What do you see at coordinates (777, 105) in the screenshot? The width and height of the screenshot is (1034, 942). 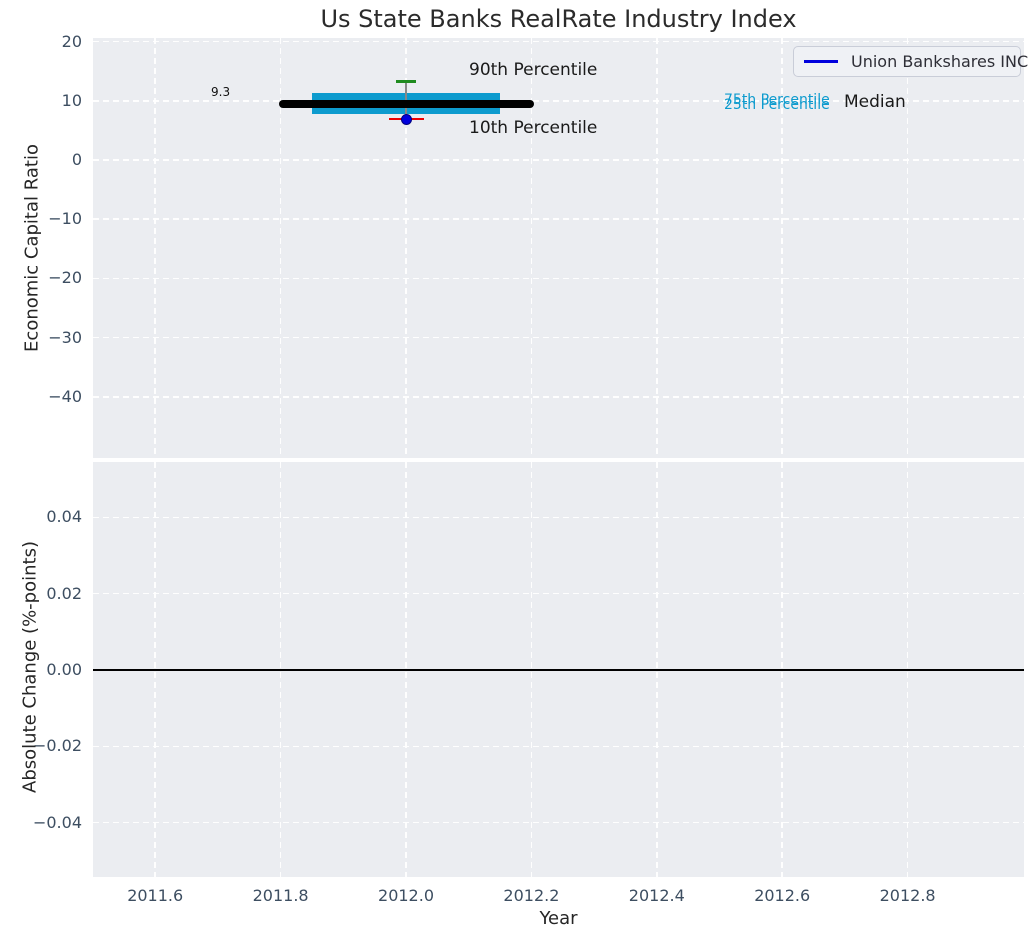 I see `annotation-25th-percentile: 25th Percentile` at bounding box center [777, 105].